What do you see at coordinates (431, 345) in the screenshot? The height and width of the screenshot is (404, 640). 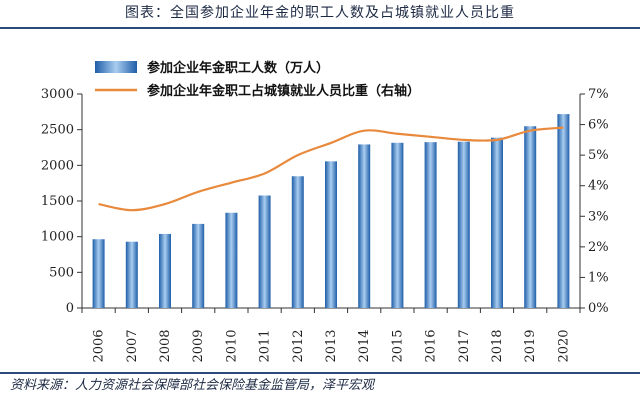 I see `x-tick-label: 2016` at bounding box center [431, 345].